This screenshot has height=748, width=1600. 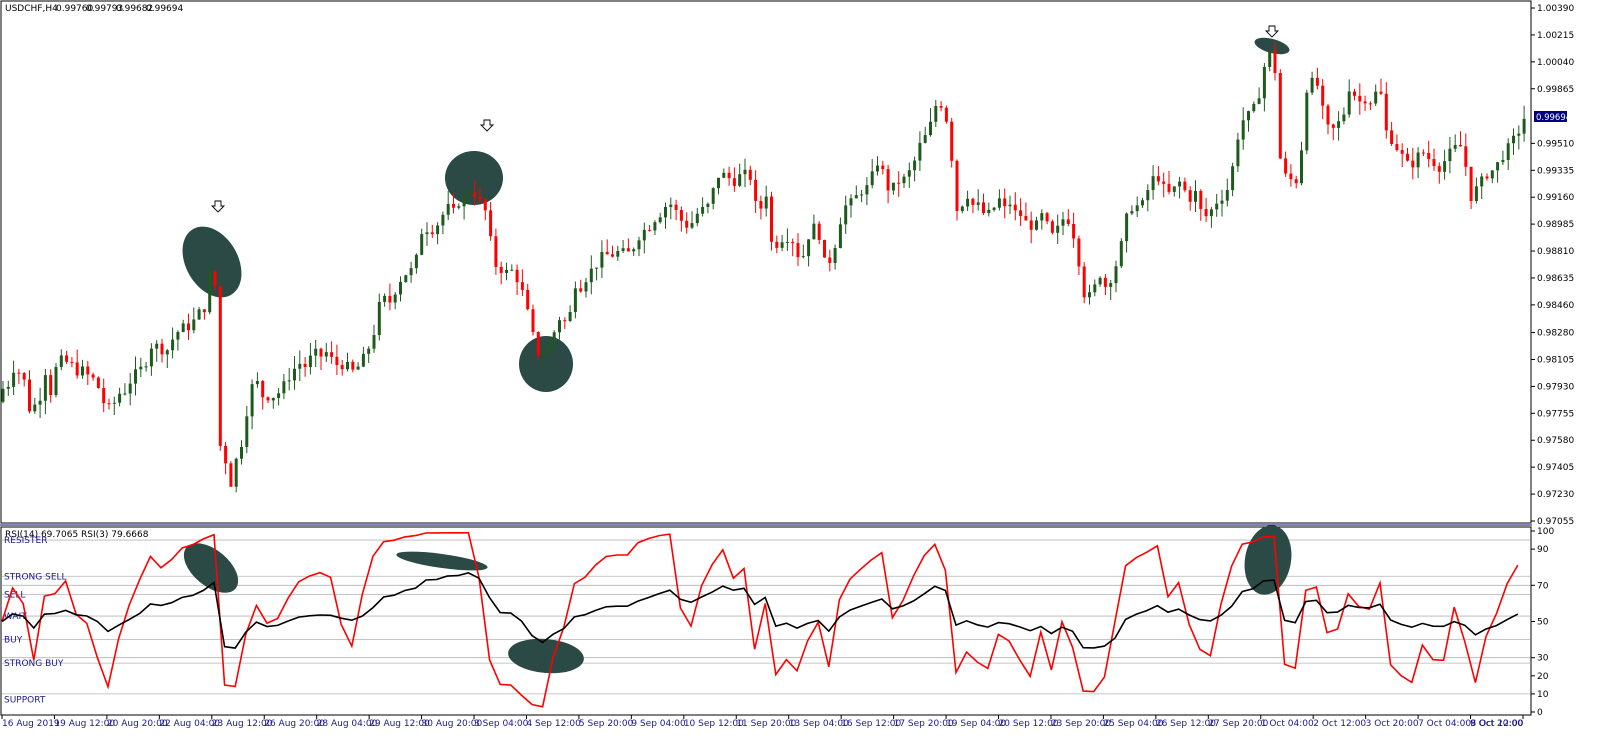 What do you see at coordinates (1133, 724) in the screenshot?
I see `time-tick-label: 25 Sep 04:00` at bounding box center [1133, 724].